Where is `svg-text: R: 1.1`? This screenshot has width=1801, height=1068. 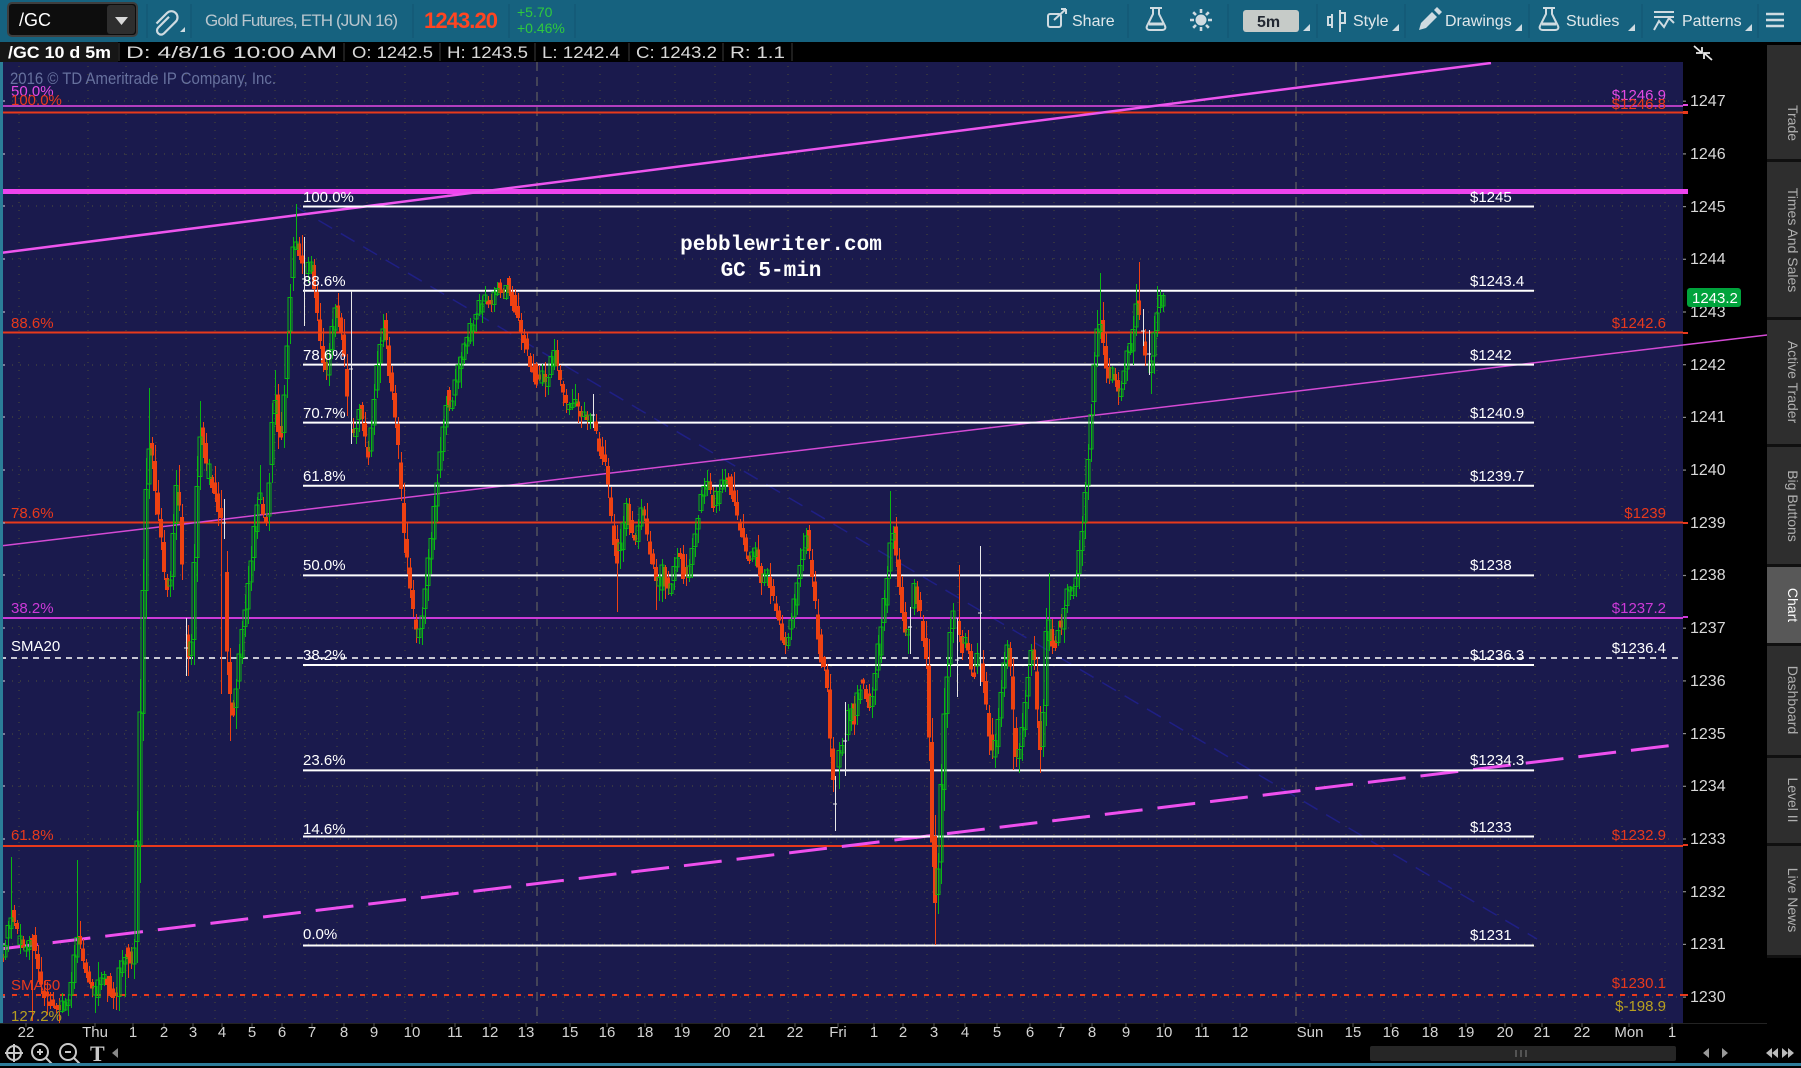 svg-text: R: 1.1 is located at coordinates (757, 52).